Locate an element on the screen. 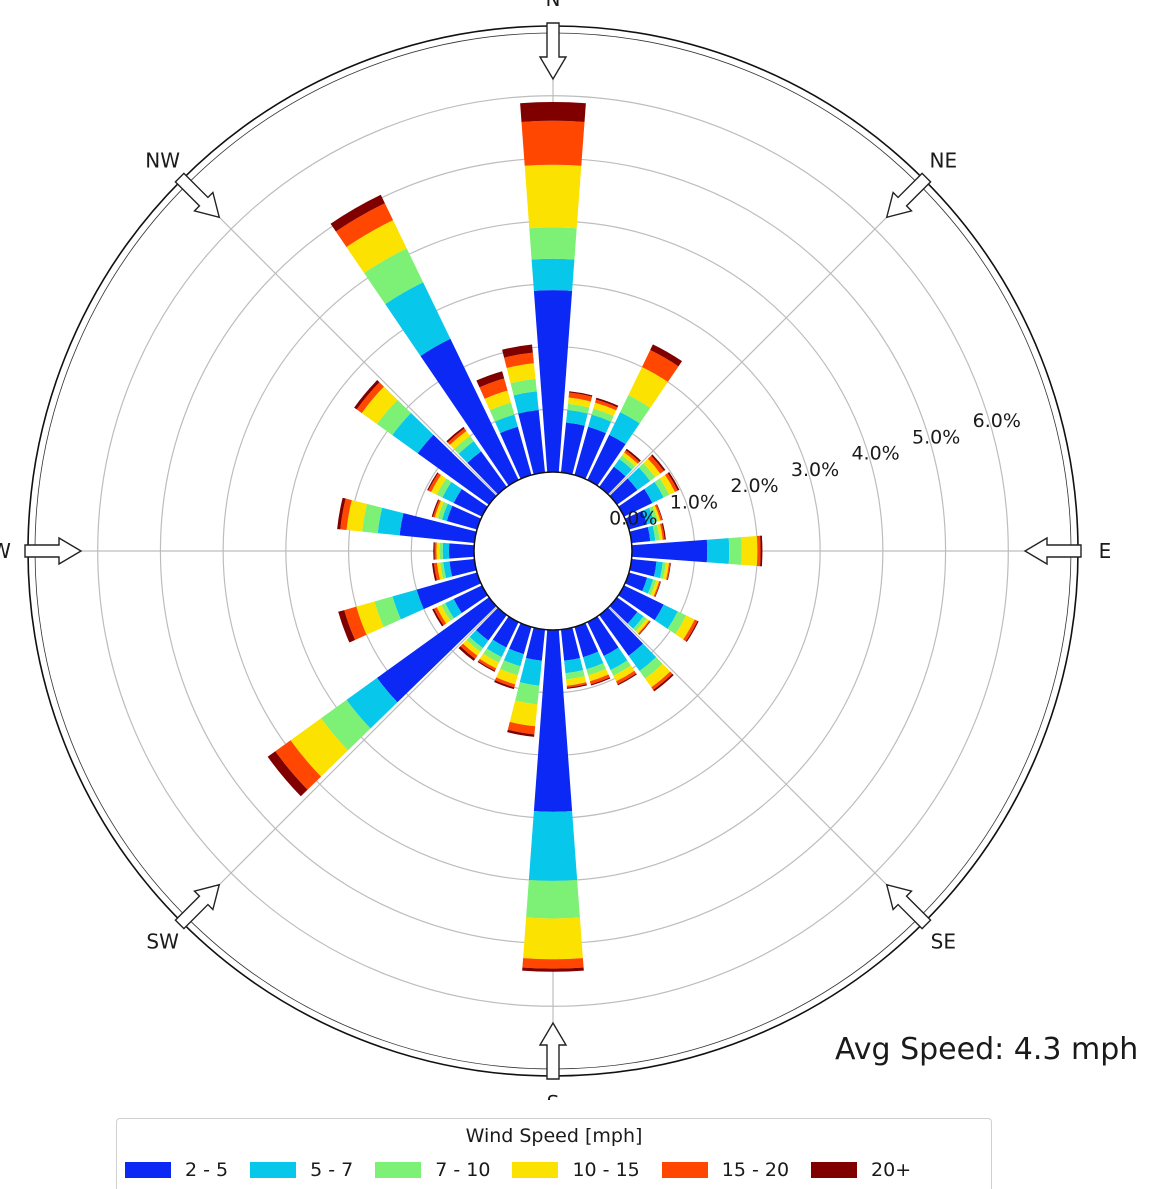 The height and width of the screenshot is (1189, 1167). compass-label-sw: SW is located at coordinates (162, 941).